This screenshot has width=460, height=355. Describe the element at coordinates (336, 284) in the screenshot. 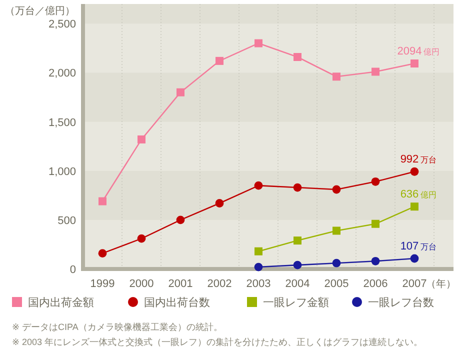

I see `x-tick-label: 2005` at that location.